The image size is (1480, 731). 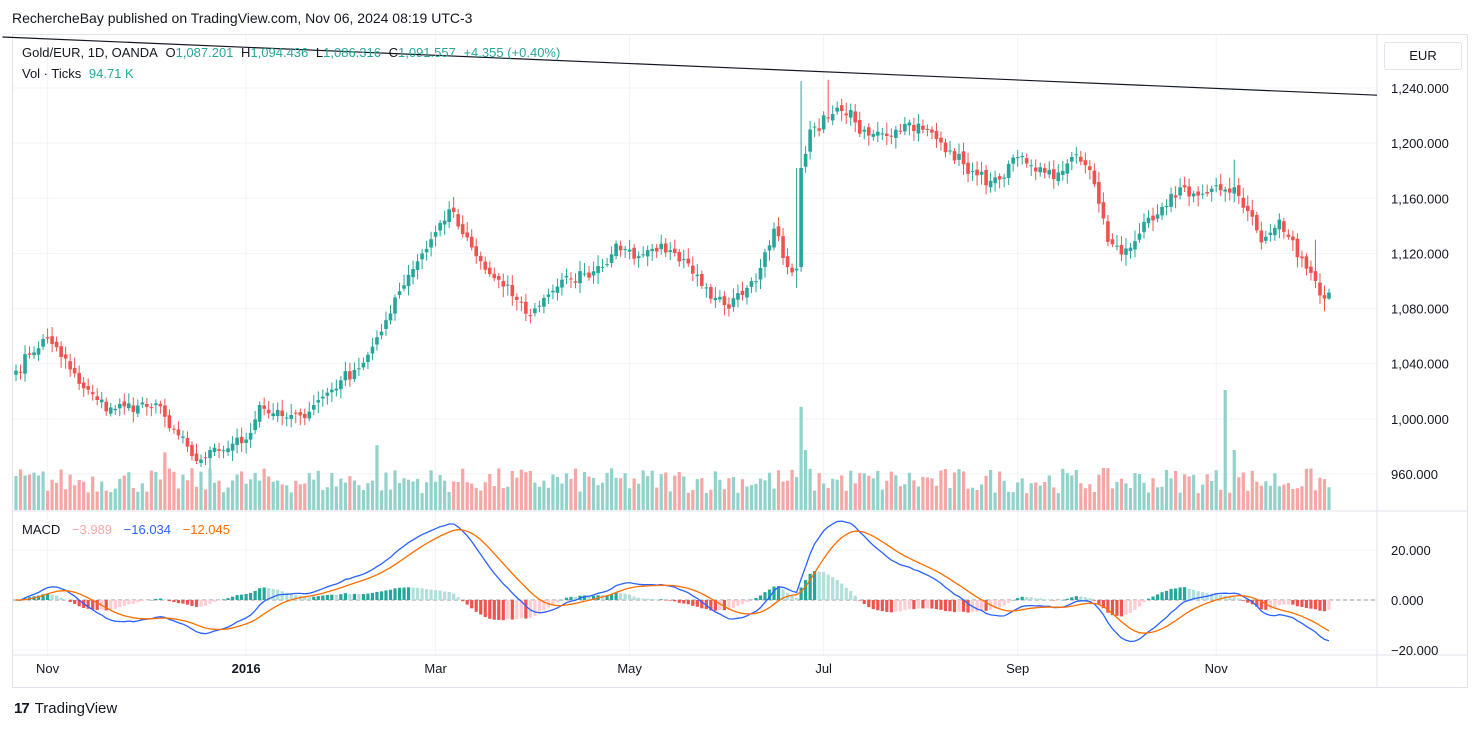 I want to click on legend-low-label: L, so click(x=319, y=52).